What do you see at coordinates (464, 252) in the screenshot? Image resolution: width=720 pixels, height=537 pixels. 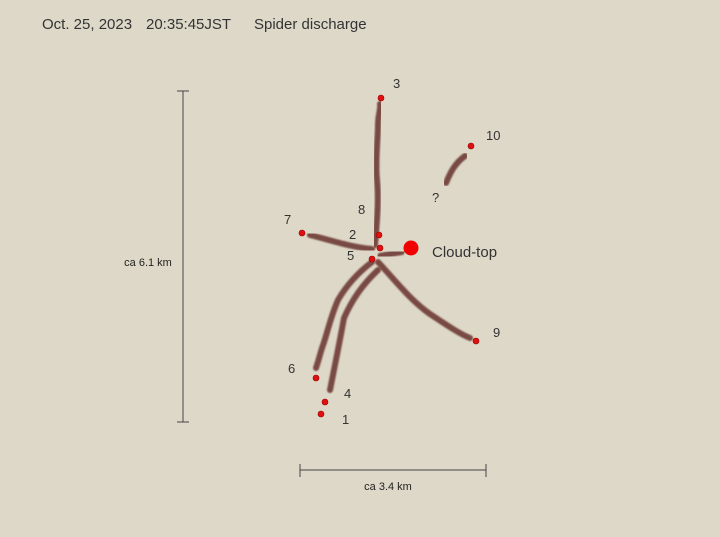 I see `cloud-top-label: Cloud-top` at bounding box center [464, 252].